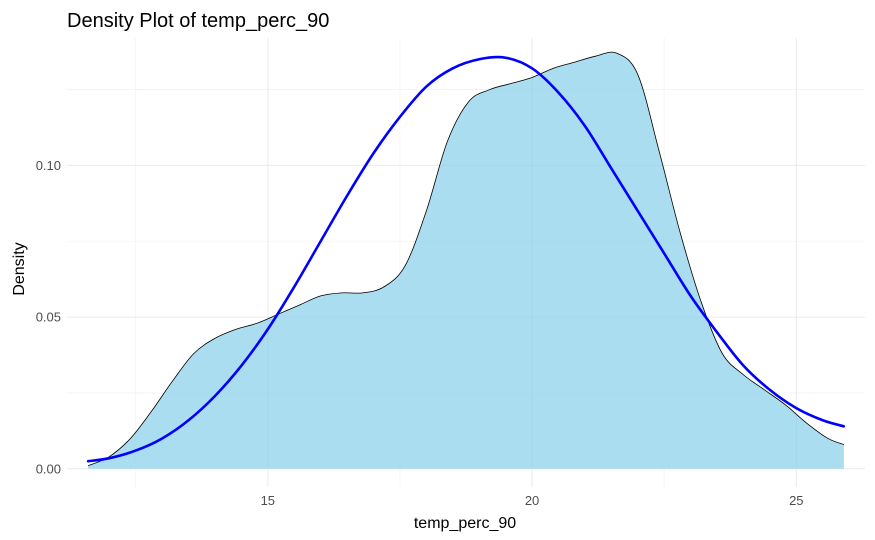 The width and height of the screenshot is (875, 540). What do you see at coordinates (465, 523) in the screenshot?
I see `x-axis-title: temp_perc_90` at bounding box center [465, 523].